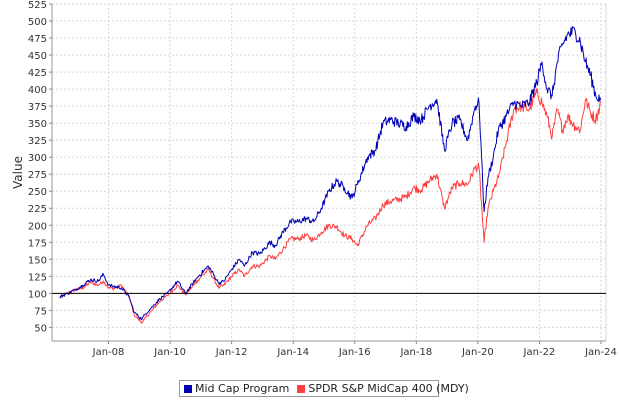 The height and width of the screenshot is (400, 621). Describe the element at coordinates (37, 209) in the screenshot. I see `y-tick-label: 225` at that location.